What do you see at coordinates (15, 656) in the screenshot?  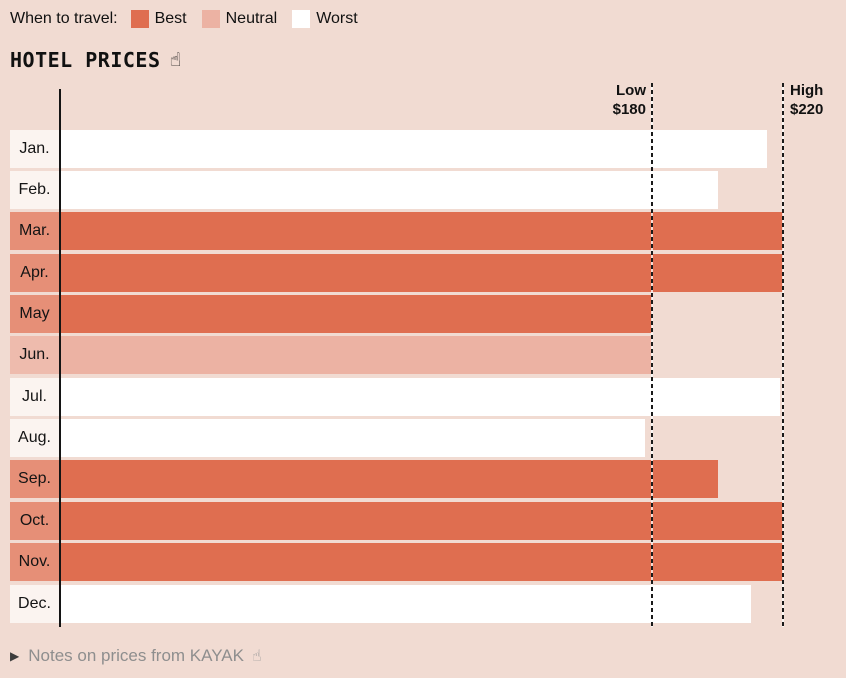 I see `triangle-expand-icon: ▶` at bounding box center [15, 656].